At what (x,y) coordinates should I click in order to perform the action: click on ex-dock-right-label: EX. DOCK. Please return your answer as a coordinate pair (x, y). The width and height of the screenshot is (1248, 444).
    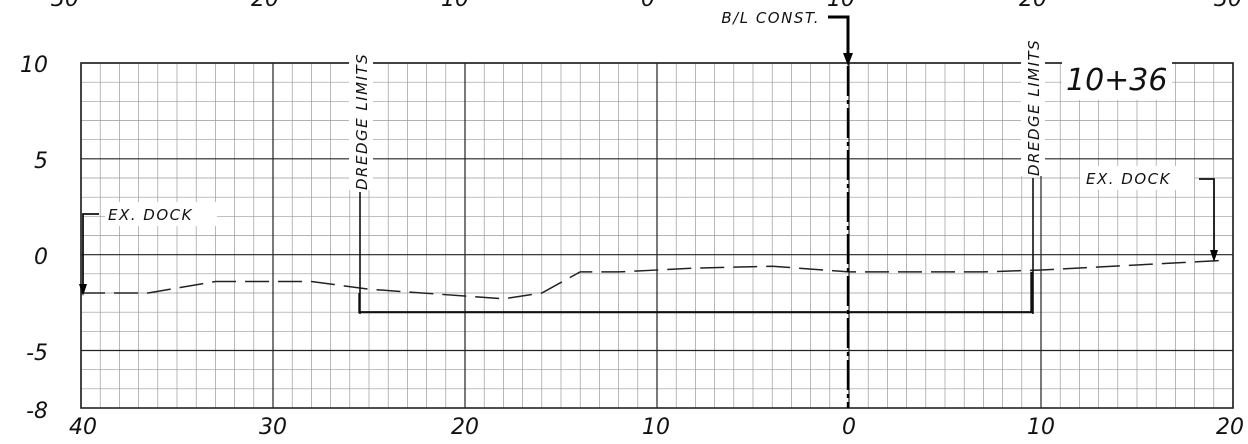
    Looking at the image, I should click on (1128, 179).